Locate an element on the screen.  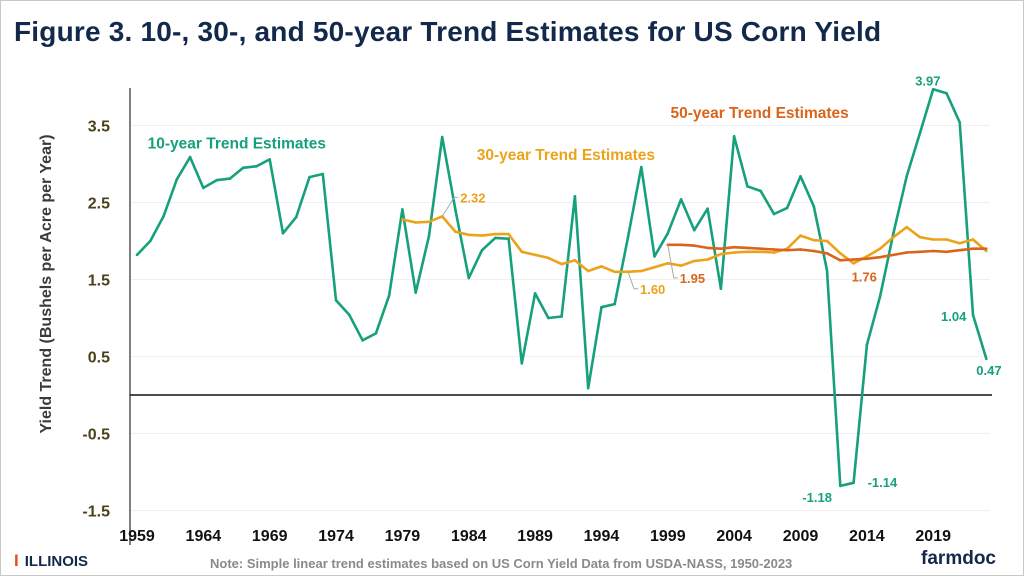
x-tick-label: 2019 is located at coordinates (933, 536).